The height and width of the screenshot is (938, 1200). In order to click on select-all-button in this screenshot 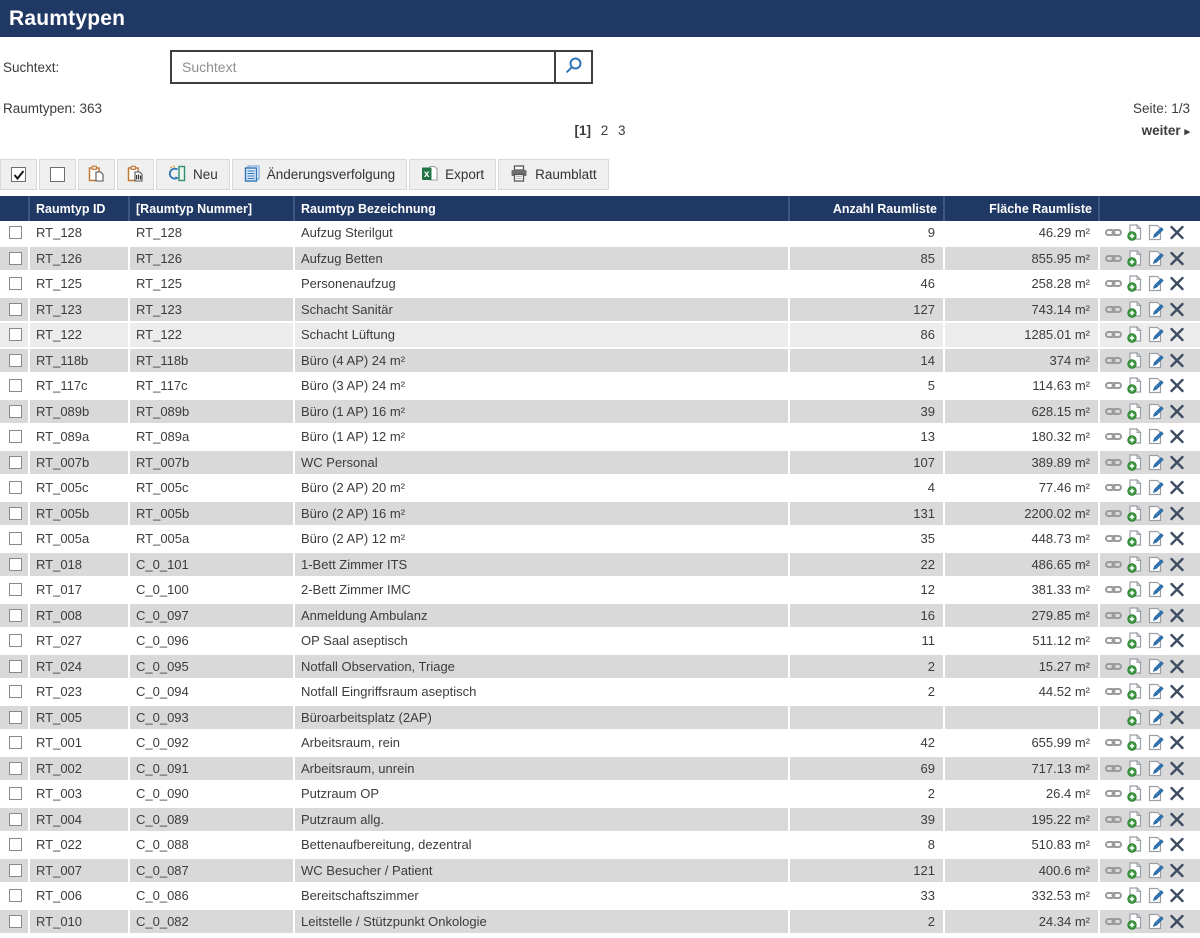, I will do `click(18, 174)`.